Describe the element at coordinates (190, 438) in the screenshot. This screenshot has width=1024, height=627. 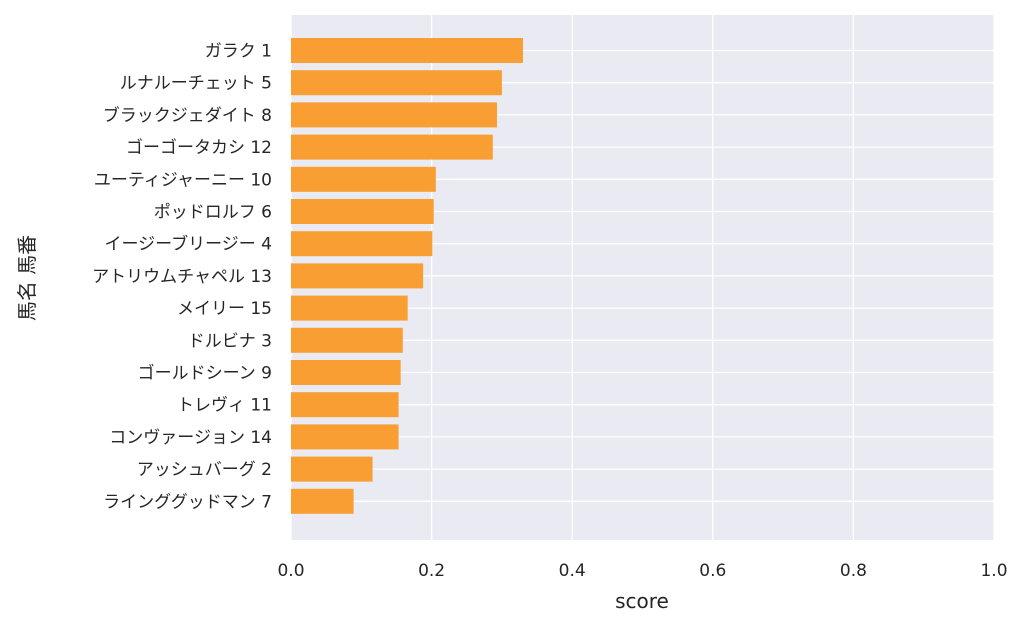
I see `y-tick-label: コンヴァージョン 14` at that location.